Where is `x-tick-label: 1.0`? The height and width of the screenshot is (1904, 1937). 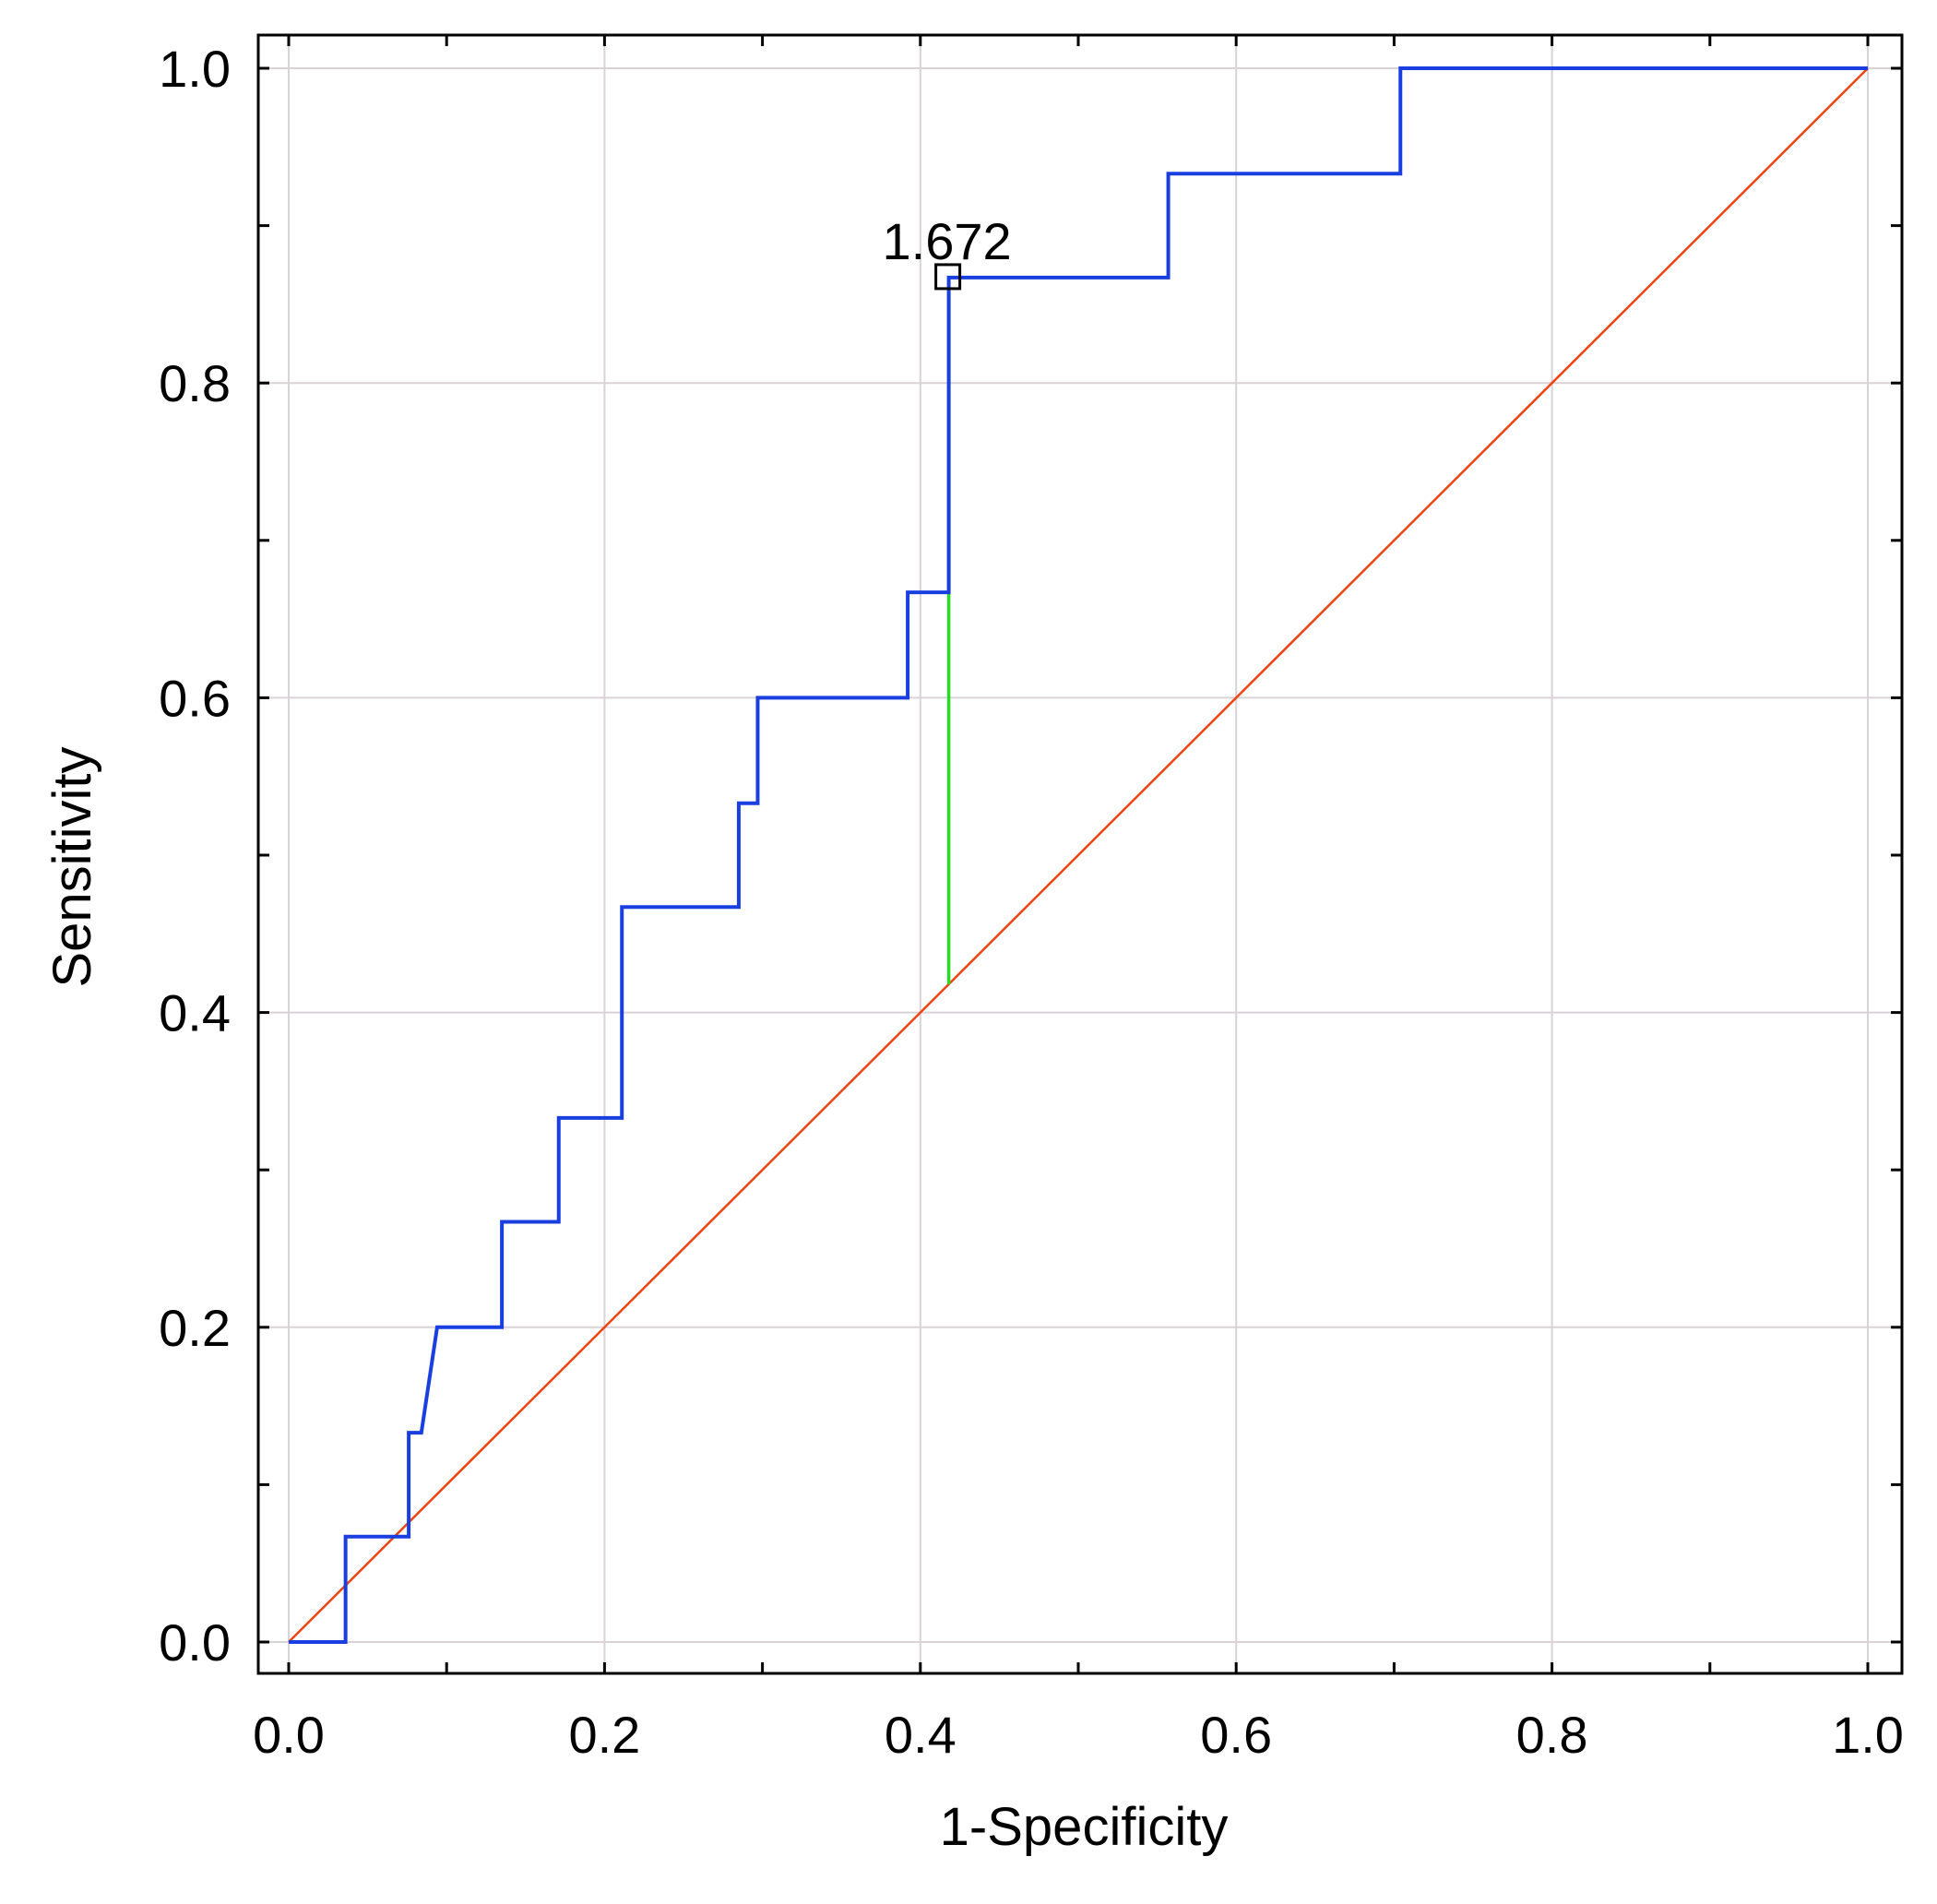
x-tick-label: 1.0 is located at coordinates (1868, 1735).